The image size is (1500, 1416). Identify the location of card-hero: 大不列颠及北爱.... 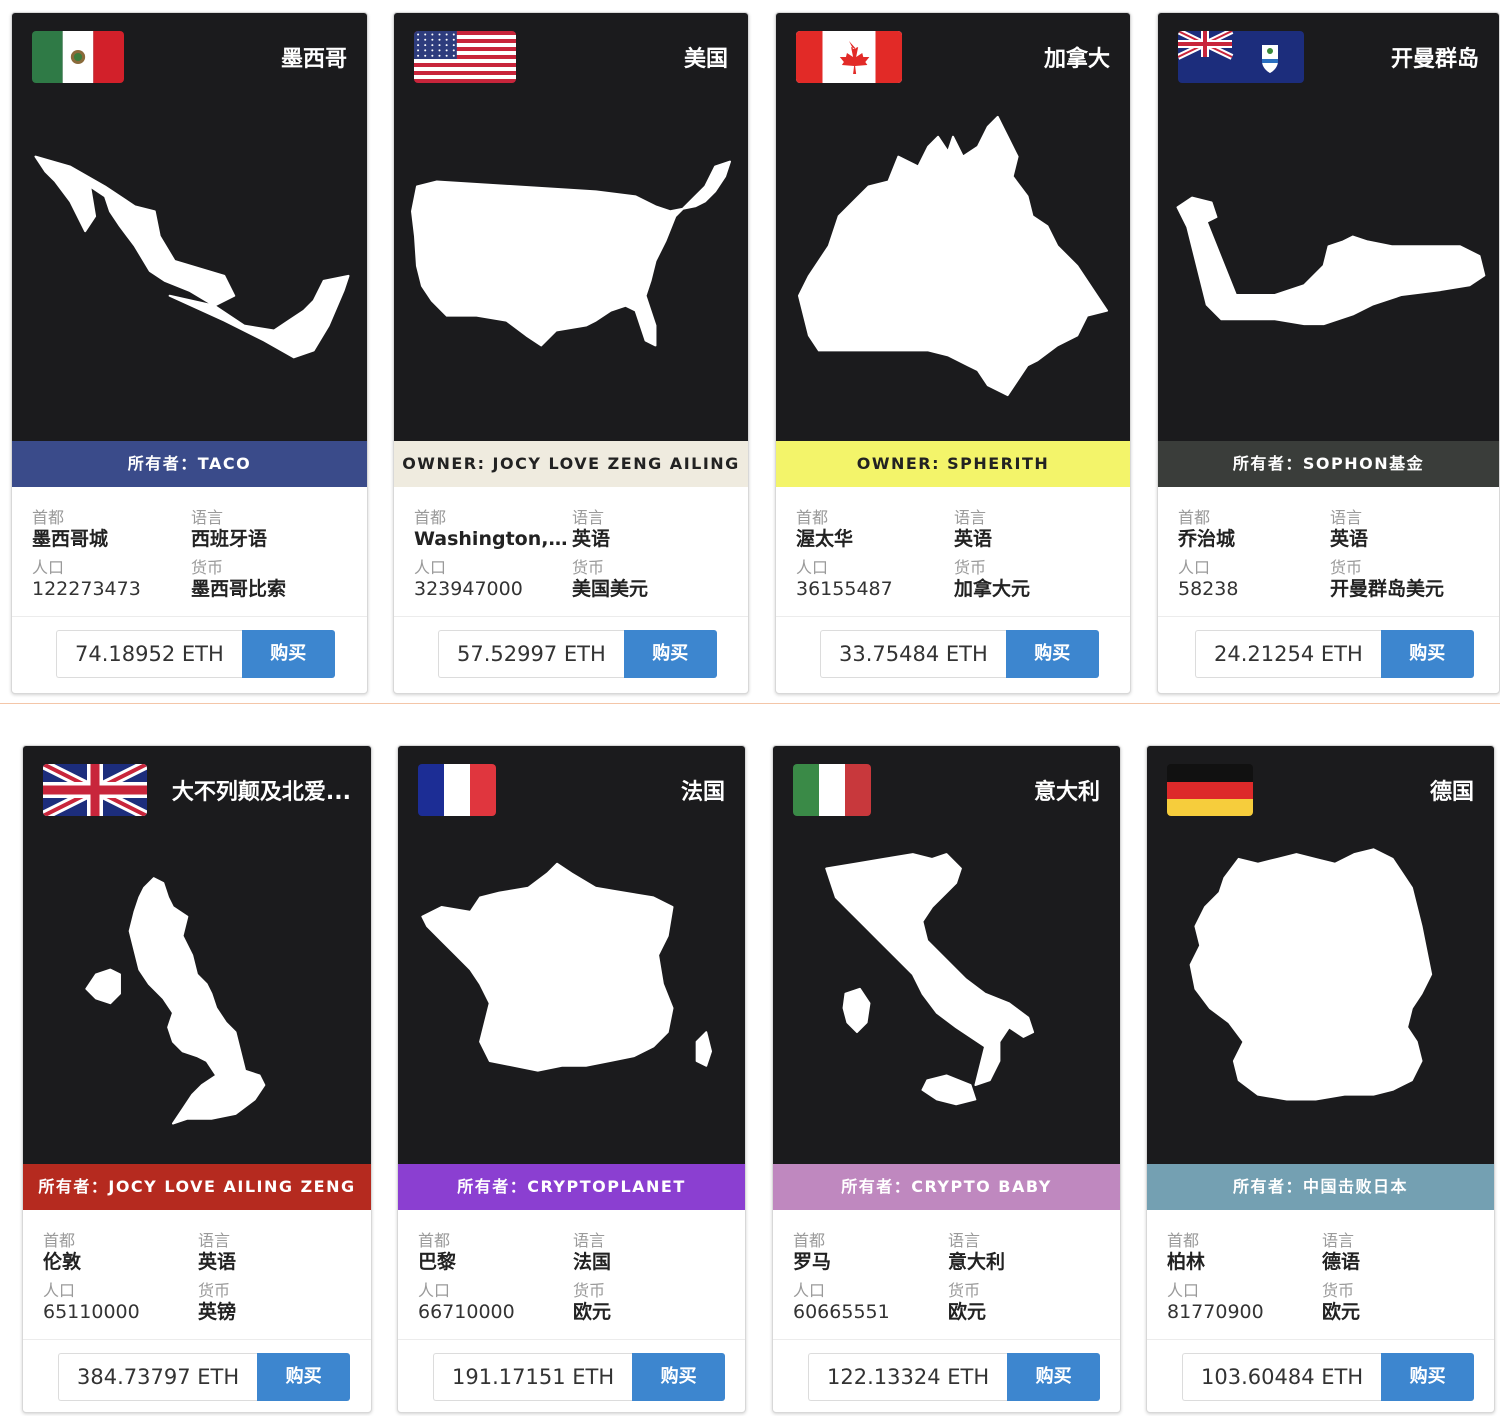
(197, 955).